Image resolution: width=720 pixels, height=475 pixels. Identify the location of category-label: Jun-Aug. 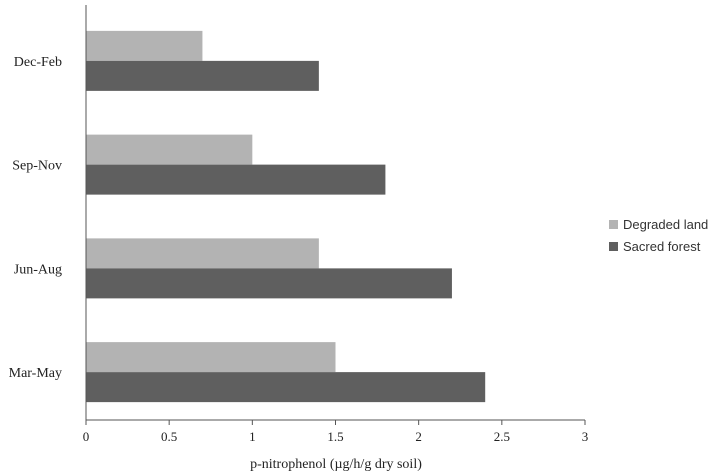
(38, 269).